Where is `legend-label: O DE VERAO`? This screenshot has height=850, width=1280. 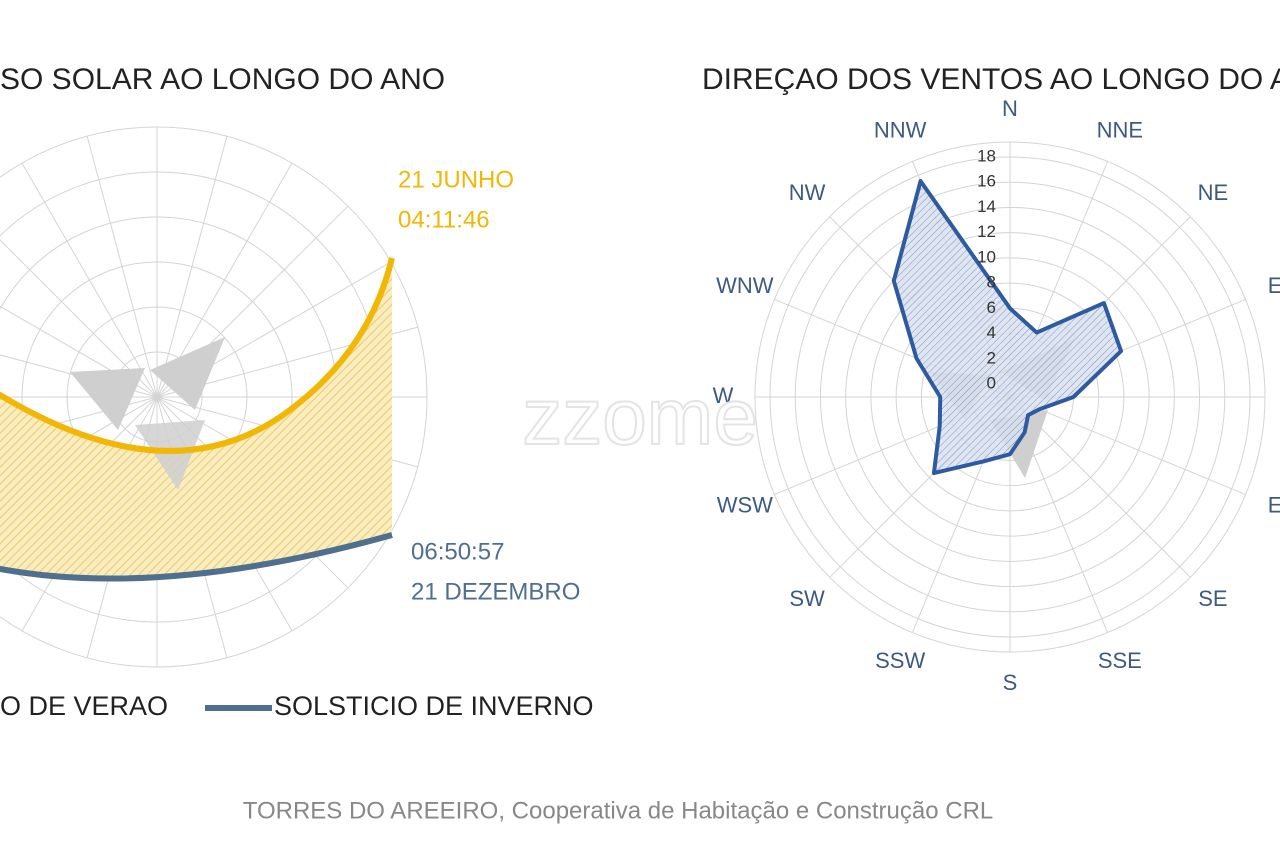 legend-label: O DE VERAO is located at coordinates (84, 706).